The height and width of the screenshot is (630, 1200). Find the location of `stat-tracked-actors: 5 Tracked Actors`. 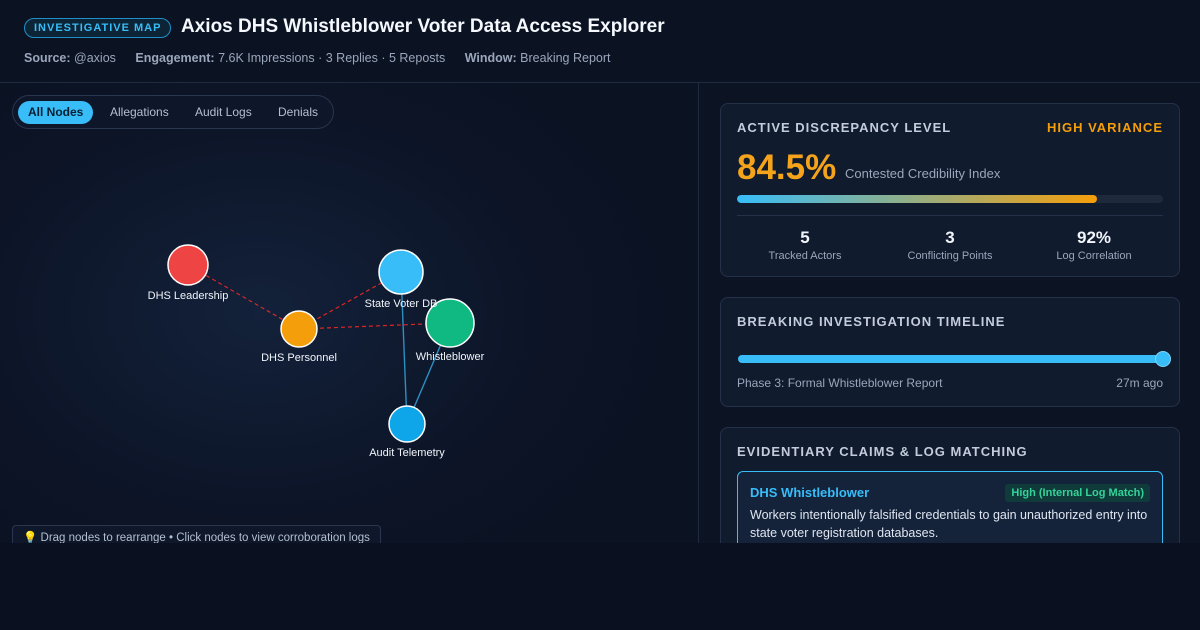

stat-tracked-actors: 5 Tracked Actors is located at coordinates (805, 245).